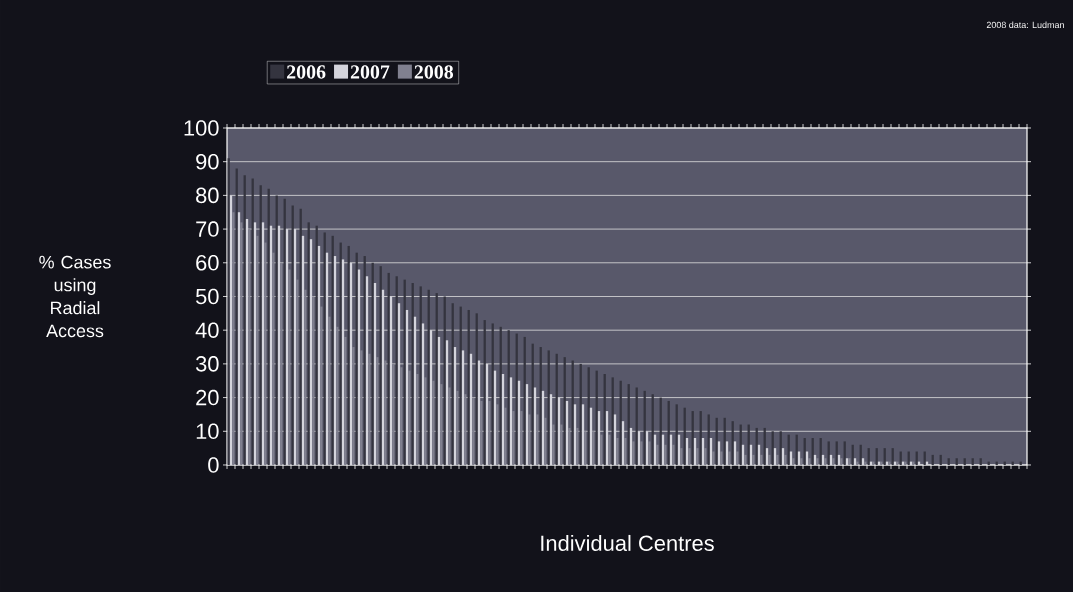 This screenshot has width=1073, height=592. Describe the element at coordinates (207, 431) in the screenshot. I see `y-tick-label: 10` at that location.